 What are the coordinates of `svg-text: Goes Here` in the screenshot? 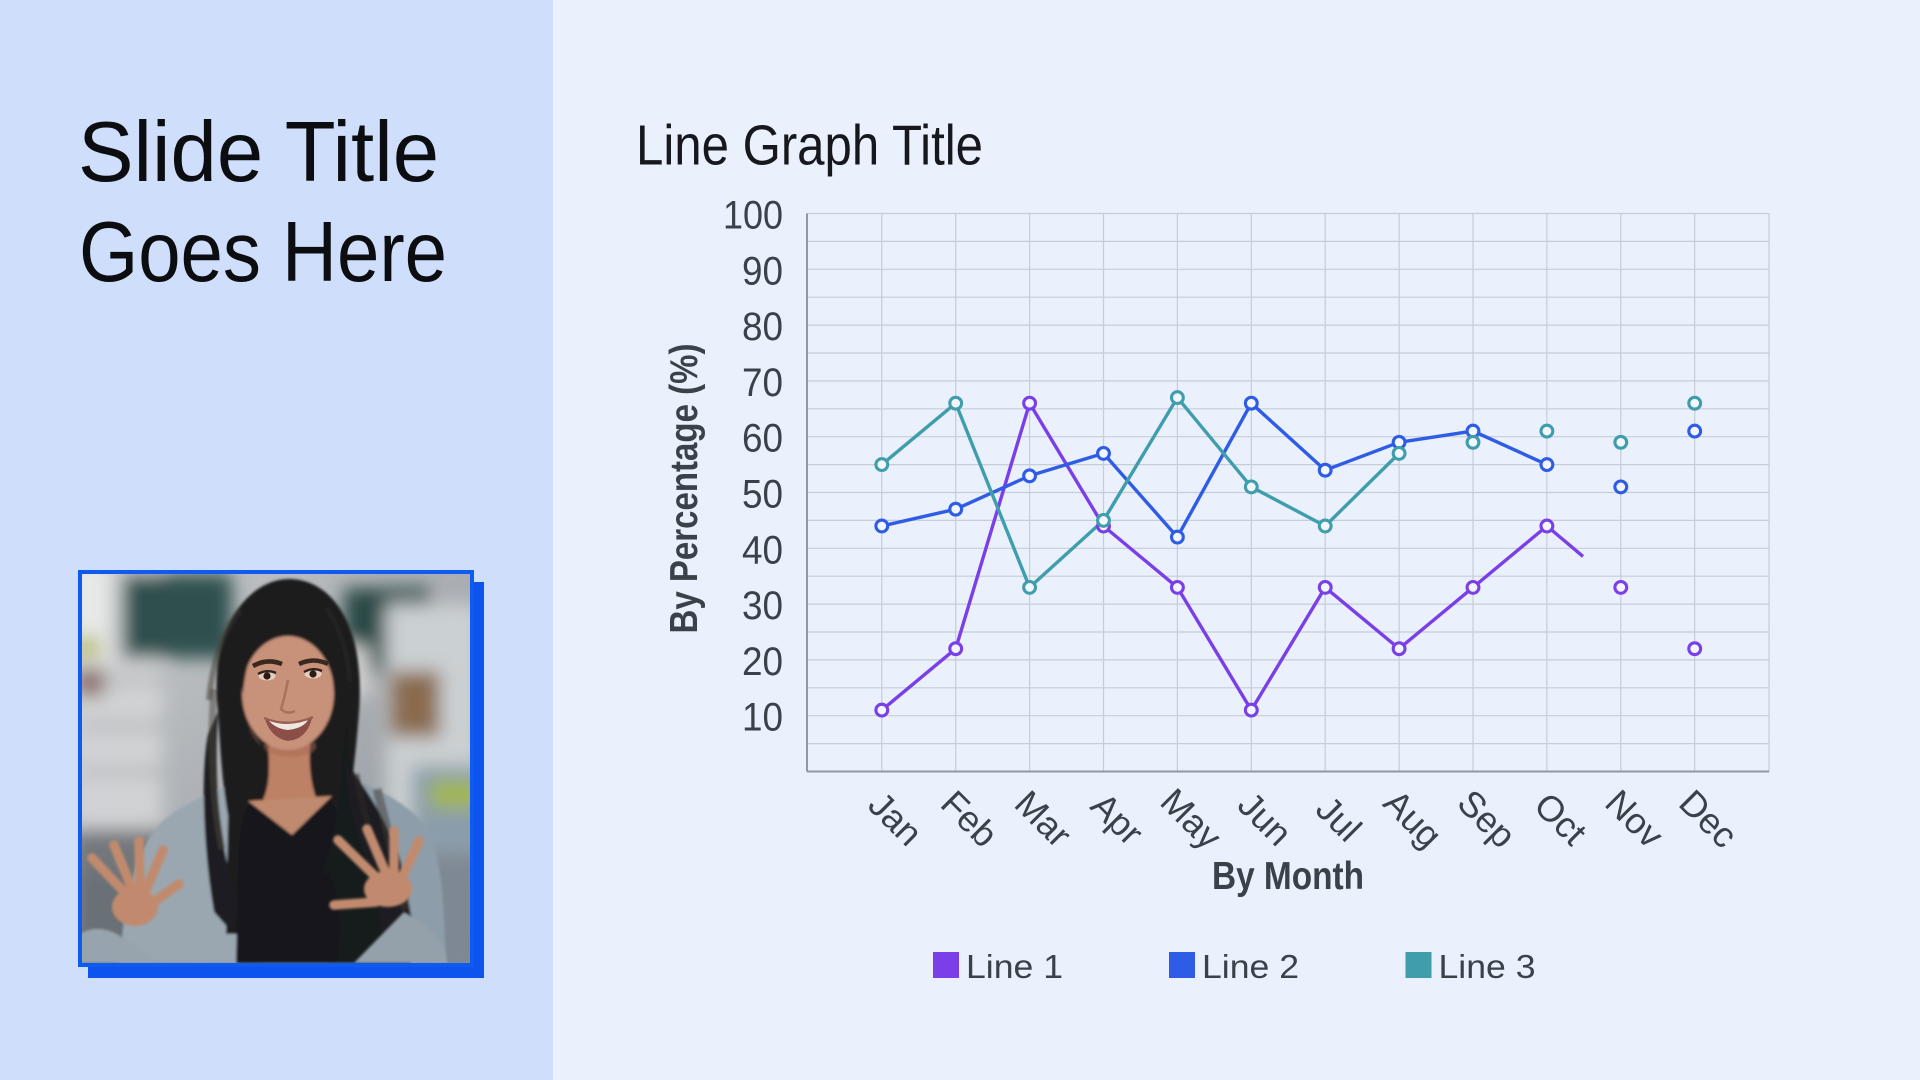 It's located at (263, 252).